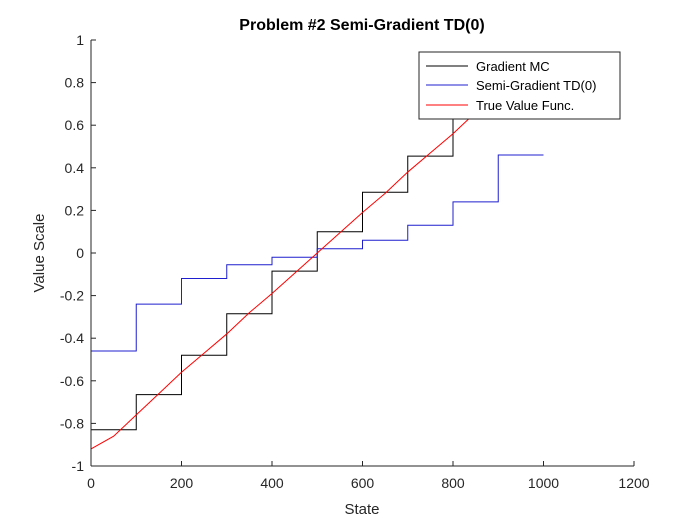  Describe the element at coordinates (633, 483) in the screenshot. I see `x-tick-label: 1200` at that location.